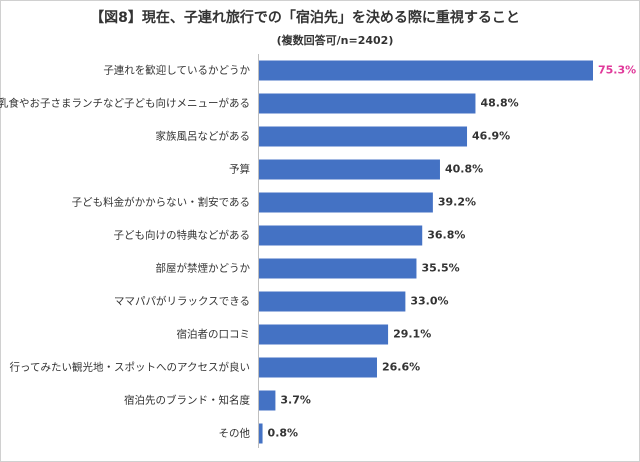 The image size is (640, 462). I want to click on category-label: 子ども向けの特典などがある, so click(182, 235).